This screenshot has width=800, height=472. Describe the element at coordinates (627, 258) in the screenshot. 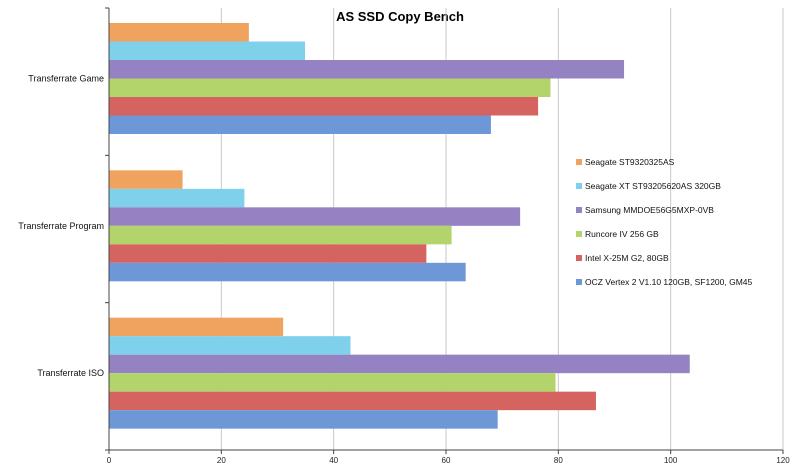

I see `legend-label: Intel X-25M G2, 80GB` at that location.